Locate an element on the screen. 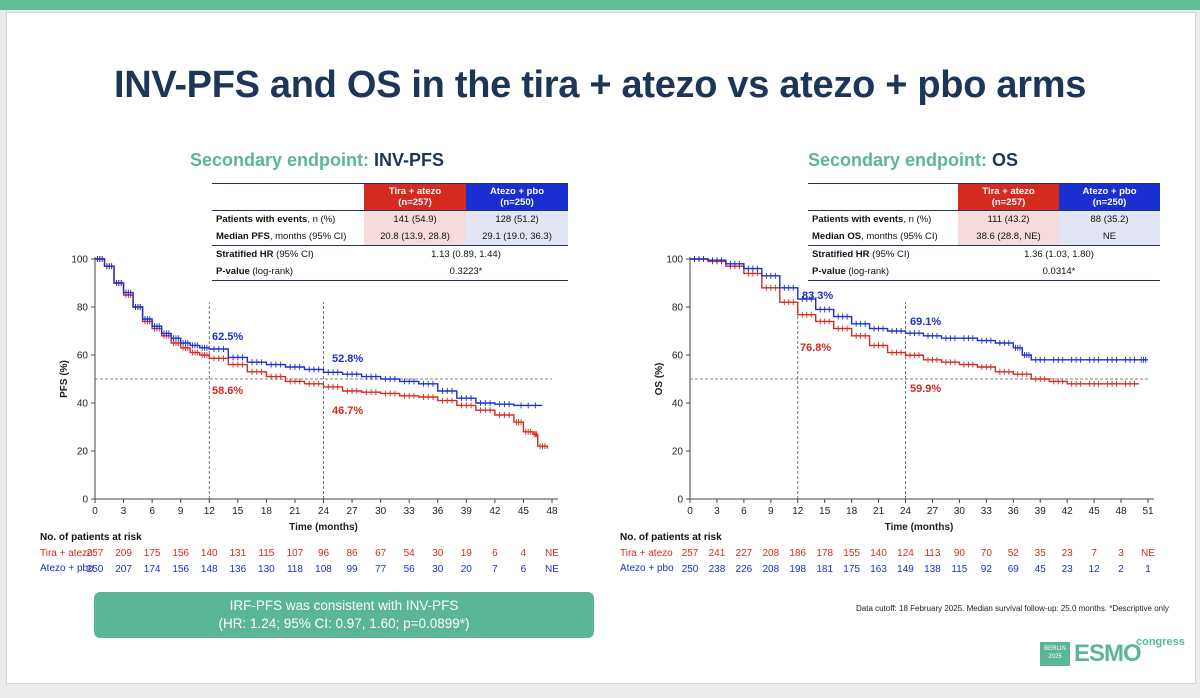  pfs-risk-atezo-value: 56 is located at coordinates (409, 569).